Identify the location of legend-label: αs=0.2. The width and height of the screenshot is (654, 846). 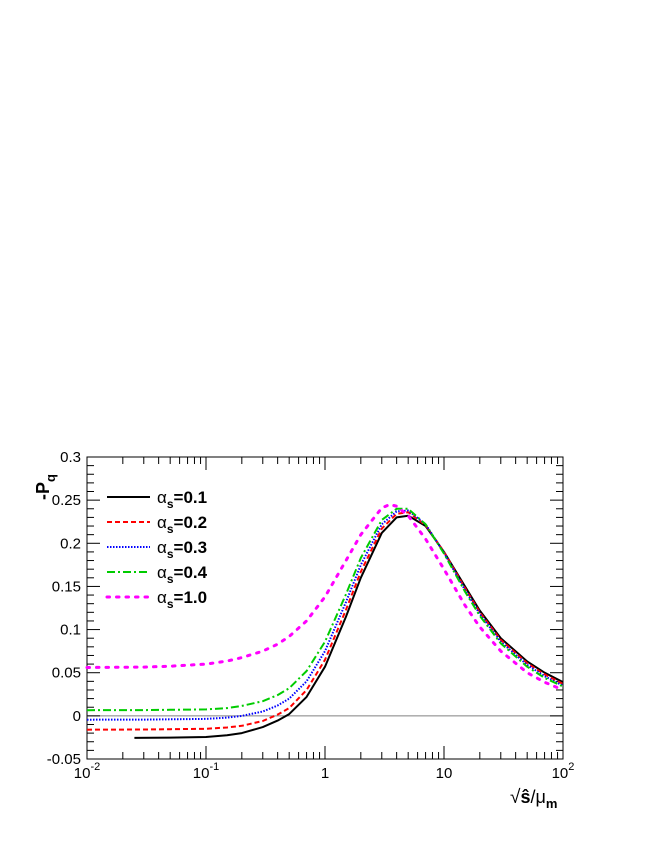
(182, 524).